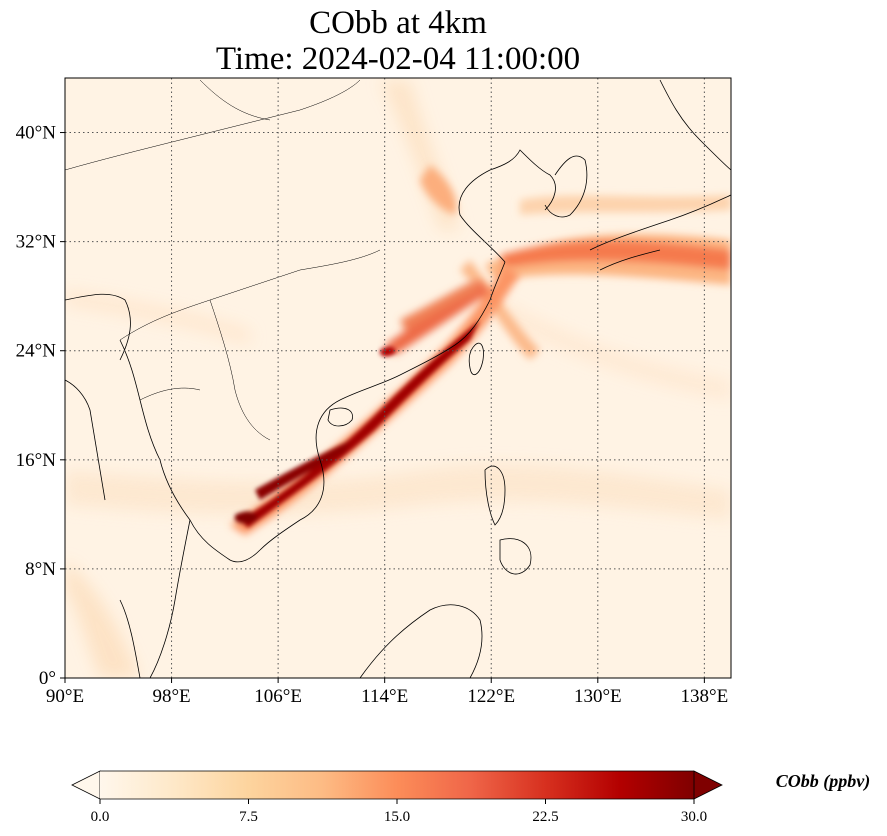 The image size is (887, 836). Describe the element at coordinates (171, 696) in the screenshot. I see `lon-tick-label: 98°E` at that location.